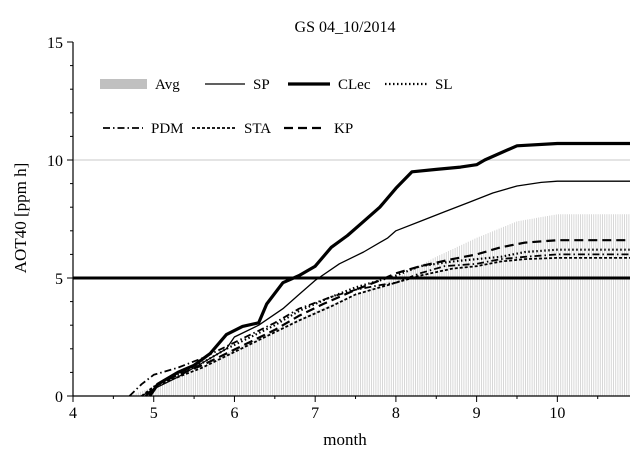 The height and width of the screenshot is (453, 630). Describe the element at coordinates (123, 84) in the screenshot. I see `legend-swatch` at that location.